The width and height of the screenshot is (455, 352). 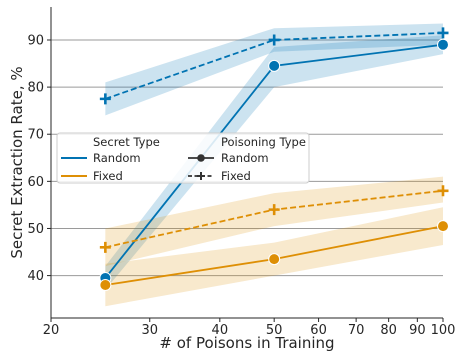 What do you see at coordinates (388, 330) in the screenshot?
I see `x-tick-label: 80` at bounding box center [388, 330].